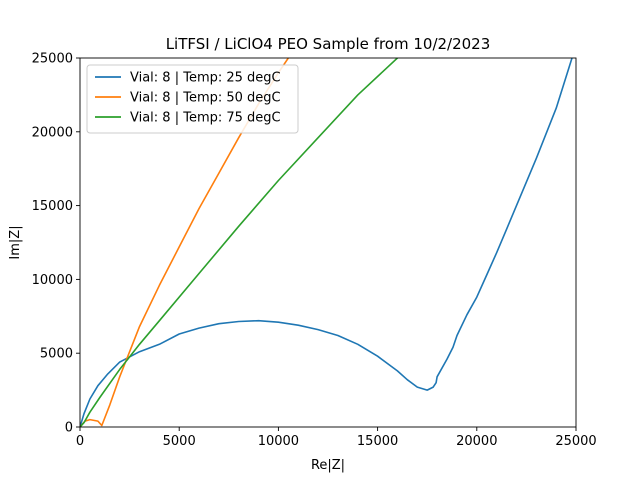 Image resolution: width=640 pixels, height=480 pixels. What do you see at coordinates (52, 132) in the screenshot?
I see `y-tick-label: 20000` at bounding box center [52, 132].